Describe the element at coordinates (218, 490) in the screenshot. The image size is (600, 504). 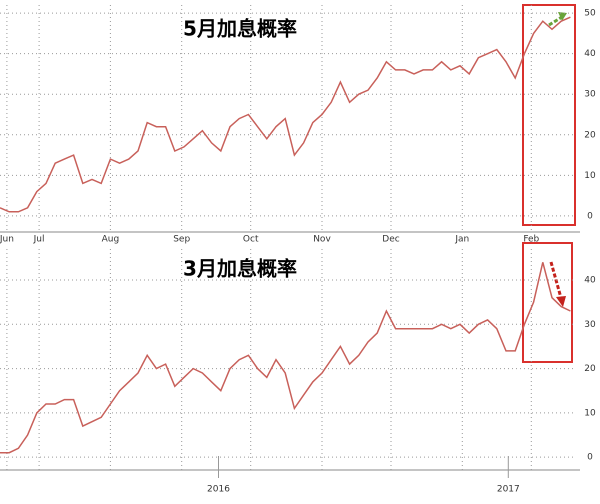
I see `annotation: 2016` at that location.